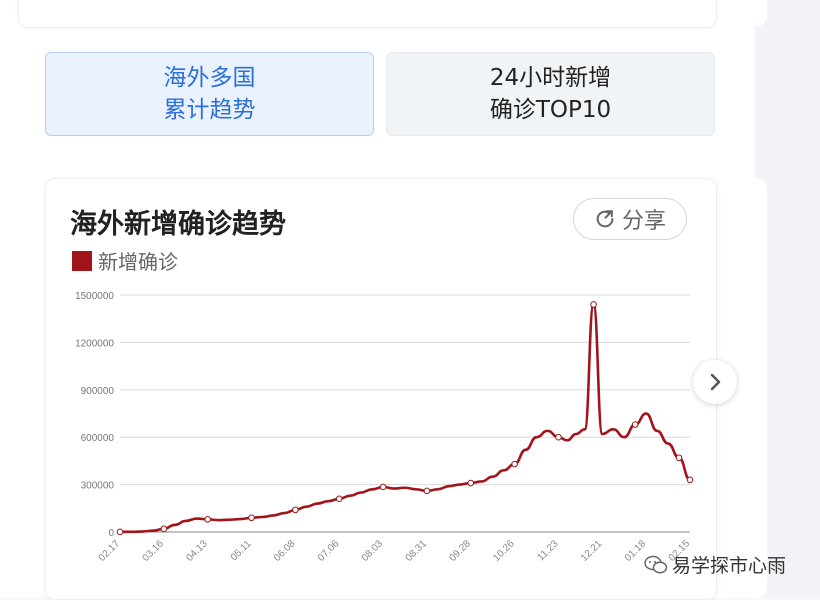 This screenshot has height=600, width=820. I want to click on y-tick-label: 900000, so click(98, 391).